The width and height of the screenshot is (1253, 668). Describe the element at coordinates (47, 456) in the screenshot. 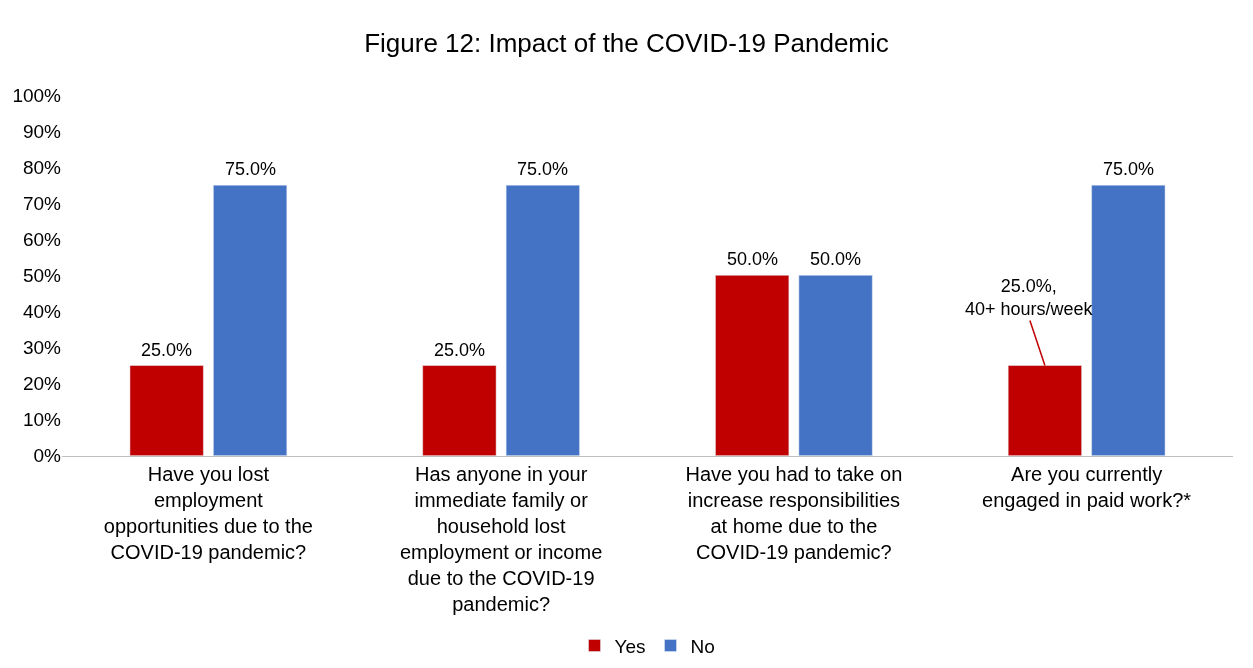

I see `y-tick-label: 0%` at that location.